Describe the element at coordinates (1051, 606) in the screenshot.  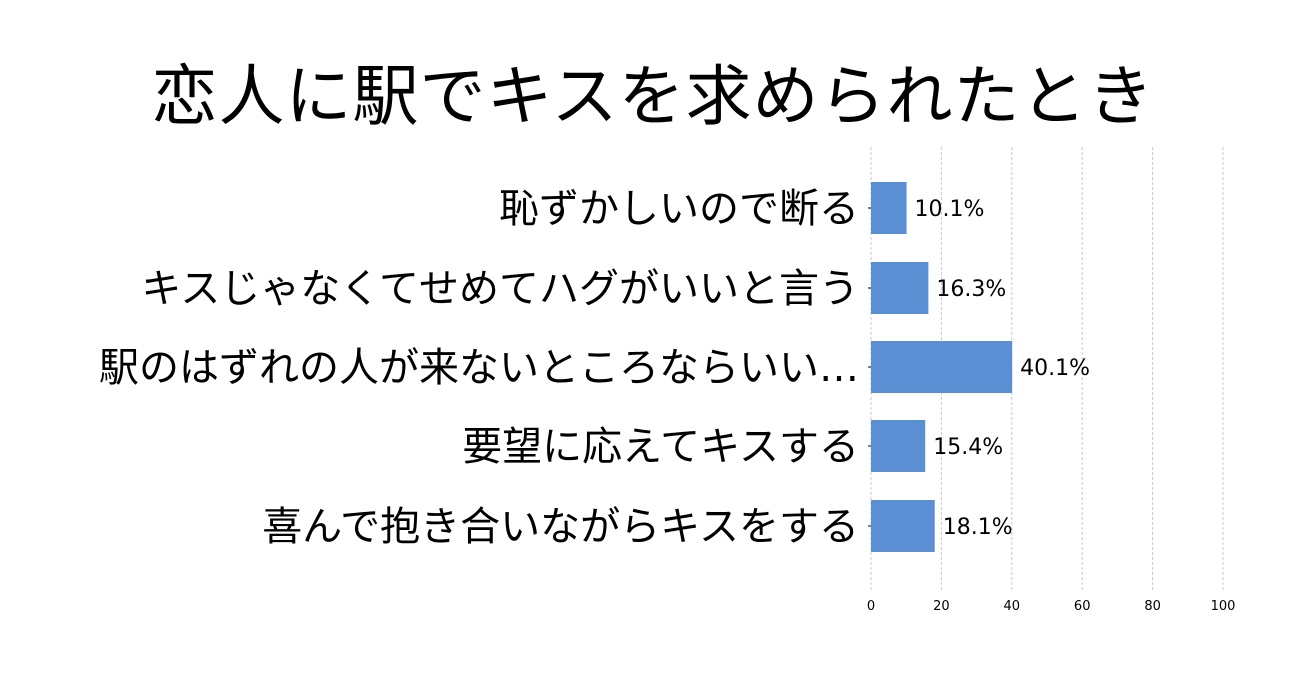
I see `x-axis-ticks: 0 20 40 60 80 100` at that location.